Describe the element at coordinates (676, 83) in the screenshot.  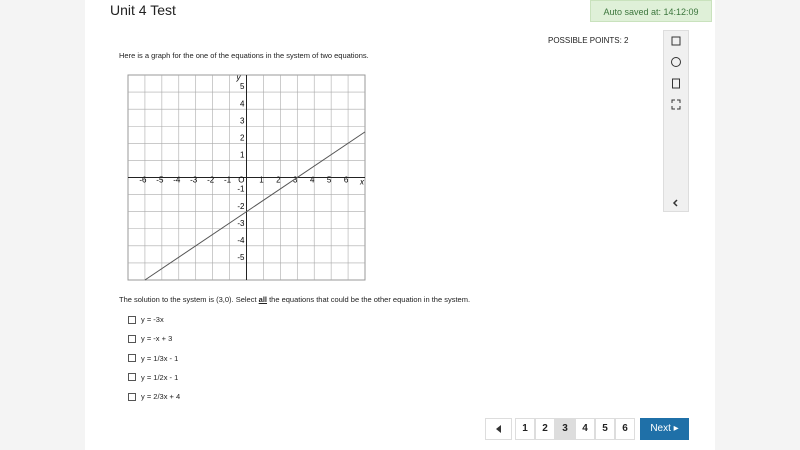
I see `icon-calculator` at that location.